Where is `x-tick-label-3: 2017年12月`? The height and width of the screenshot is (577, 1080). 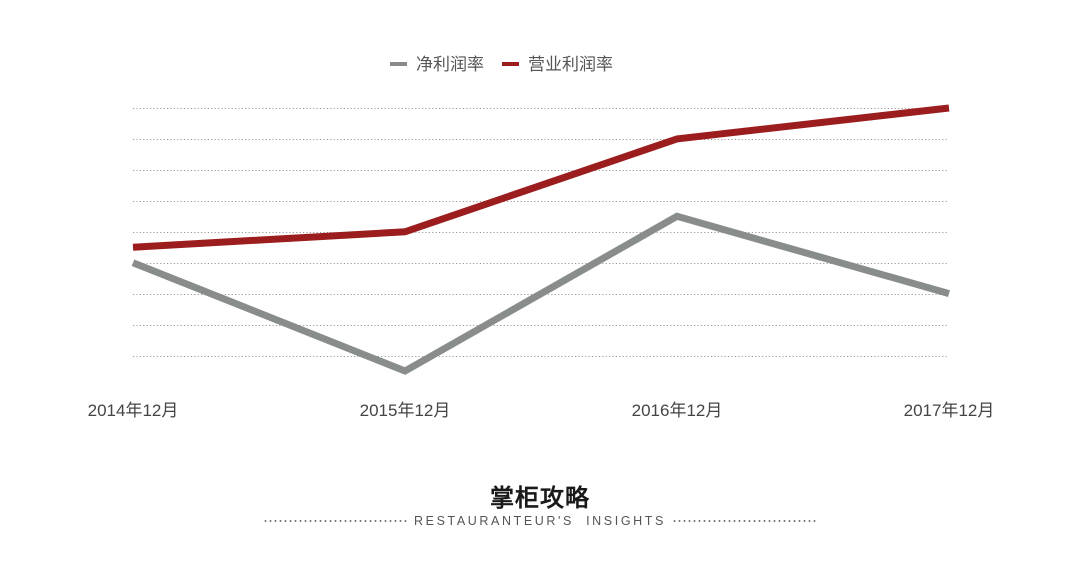 x-tick-label-3: 2017年12月 is located at coordinates (949, 410).